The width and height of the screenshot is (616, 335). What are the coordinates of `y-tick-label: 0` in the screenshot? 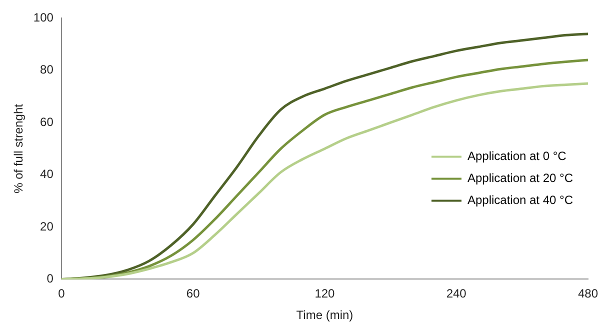 It's located at (50, 279).